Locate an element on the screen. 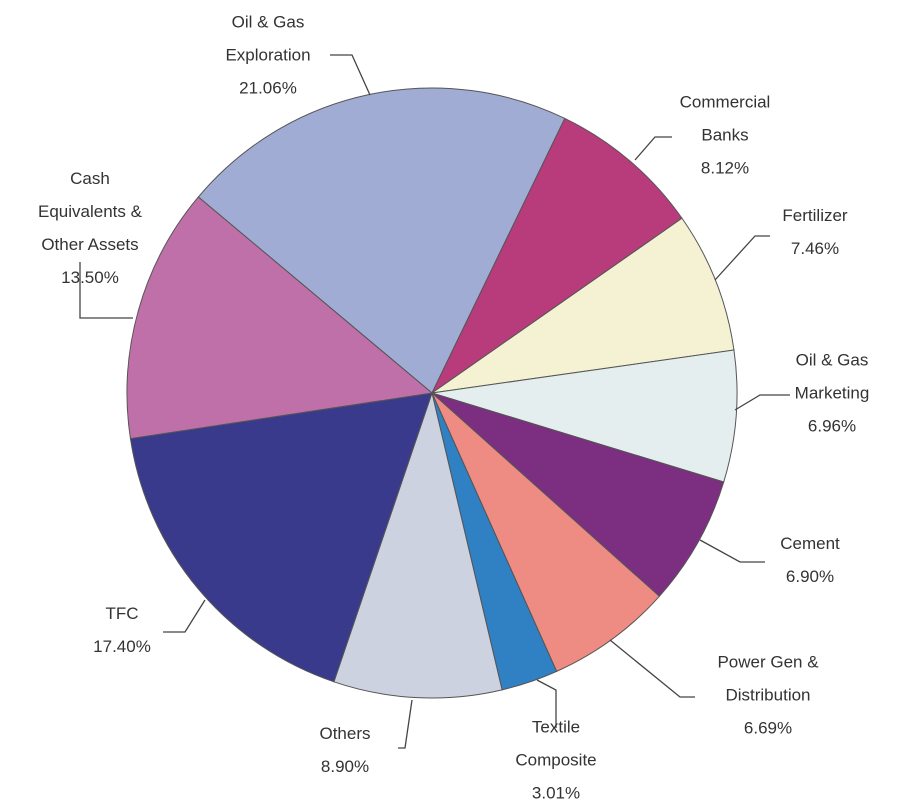 Image resolution: width=899 pixels, height=810 pixels. category-label: Others is located at coordinates (345, 733).